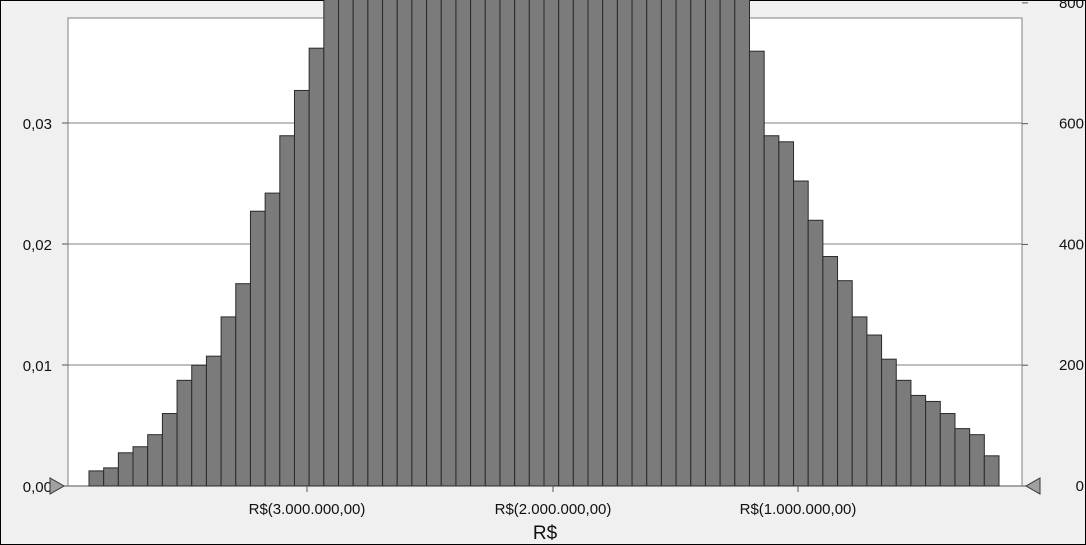  Describe the element at coordinates (45, 306) in the screenshot. I see `left-axis: 0,00 0,01 0,02 0,03` at that location.